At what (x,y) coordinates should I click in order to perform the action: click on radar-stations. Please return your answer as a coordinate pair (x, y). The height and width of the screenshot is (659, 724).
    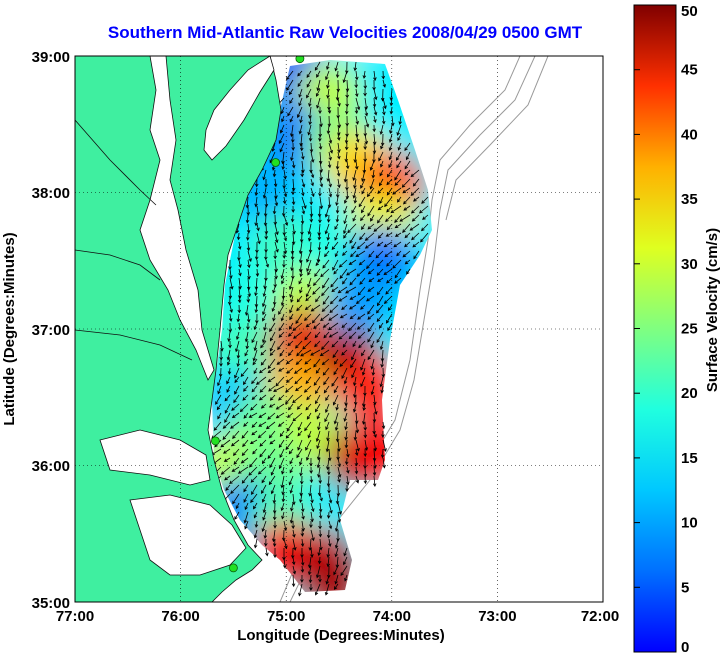
    Looking at the image, I should click on (257, 314).